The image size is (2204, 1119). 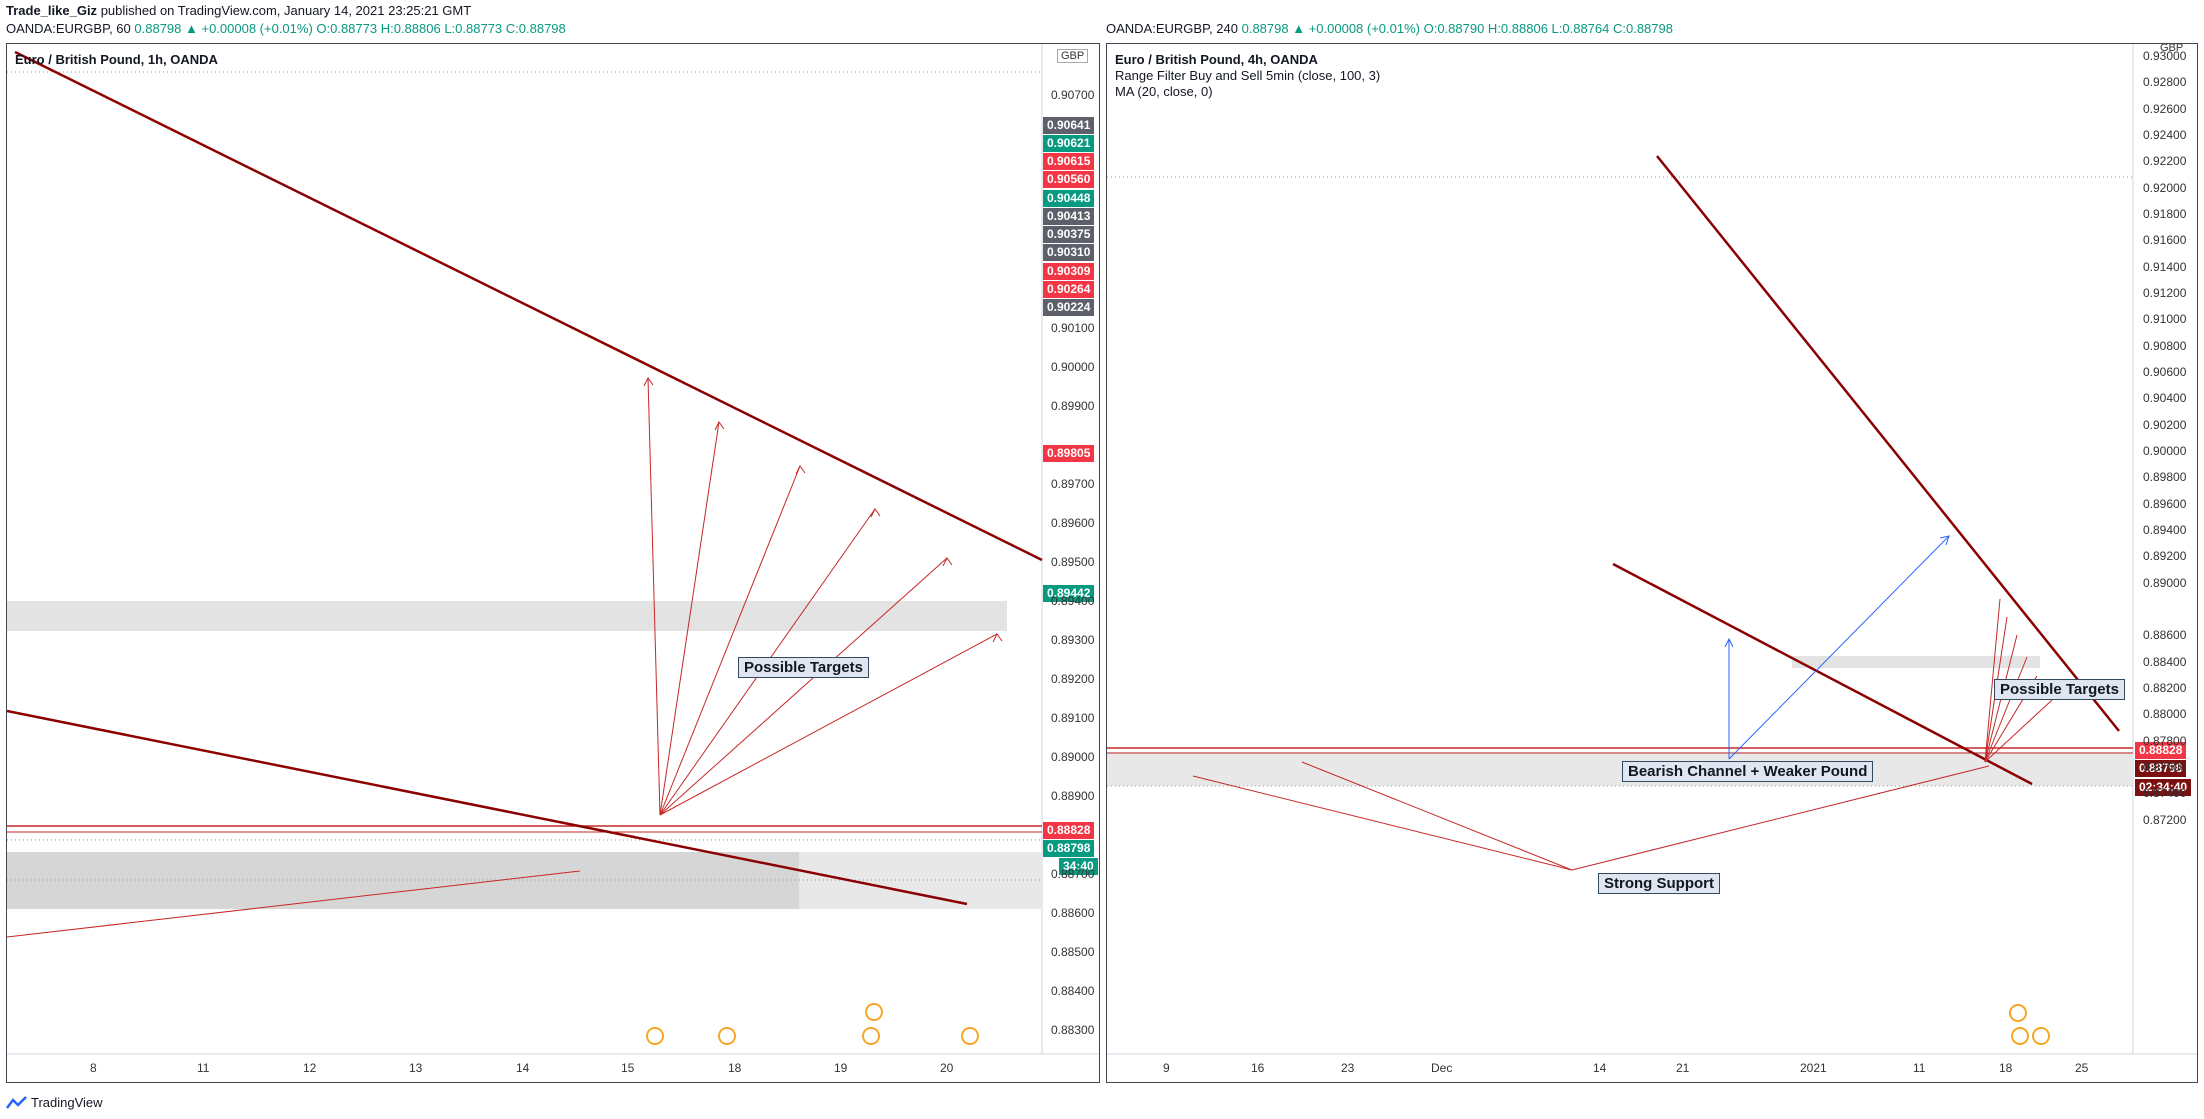 What do you see at coordinates (2165, 346) in the screenshot?
I see `right-y-tick: 0.90800` at bounding box center [2165, 346].